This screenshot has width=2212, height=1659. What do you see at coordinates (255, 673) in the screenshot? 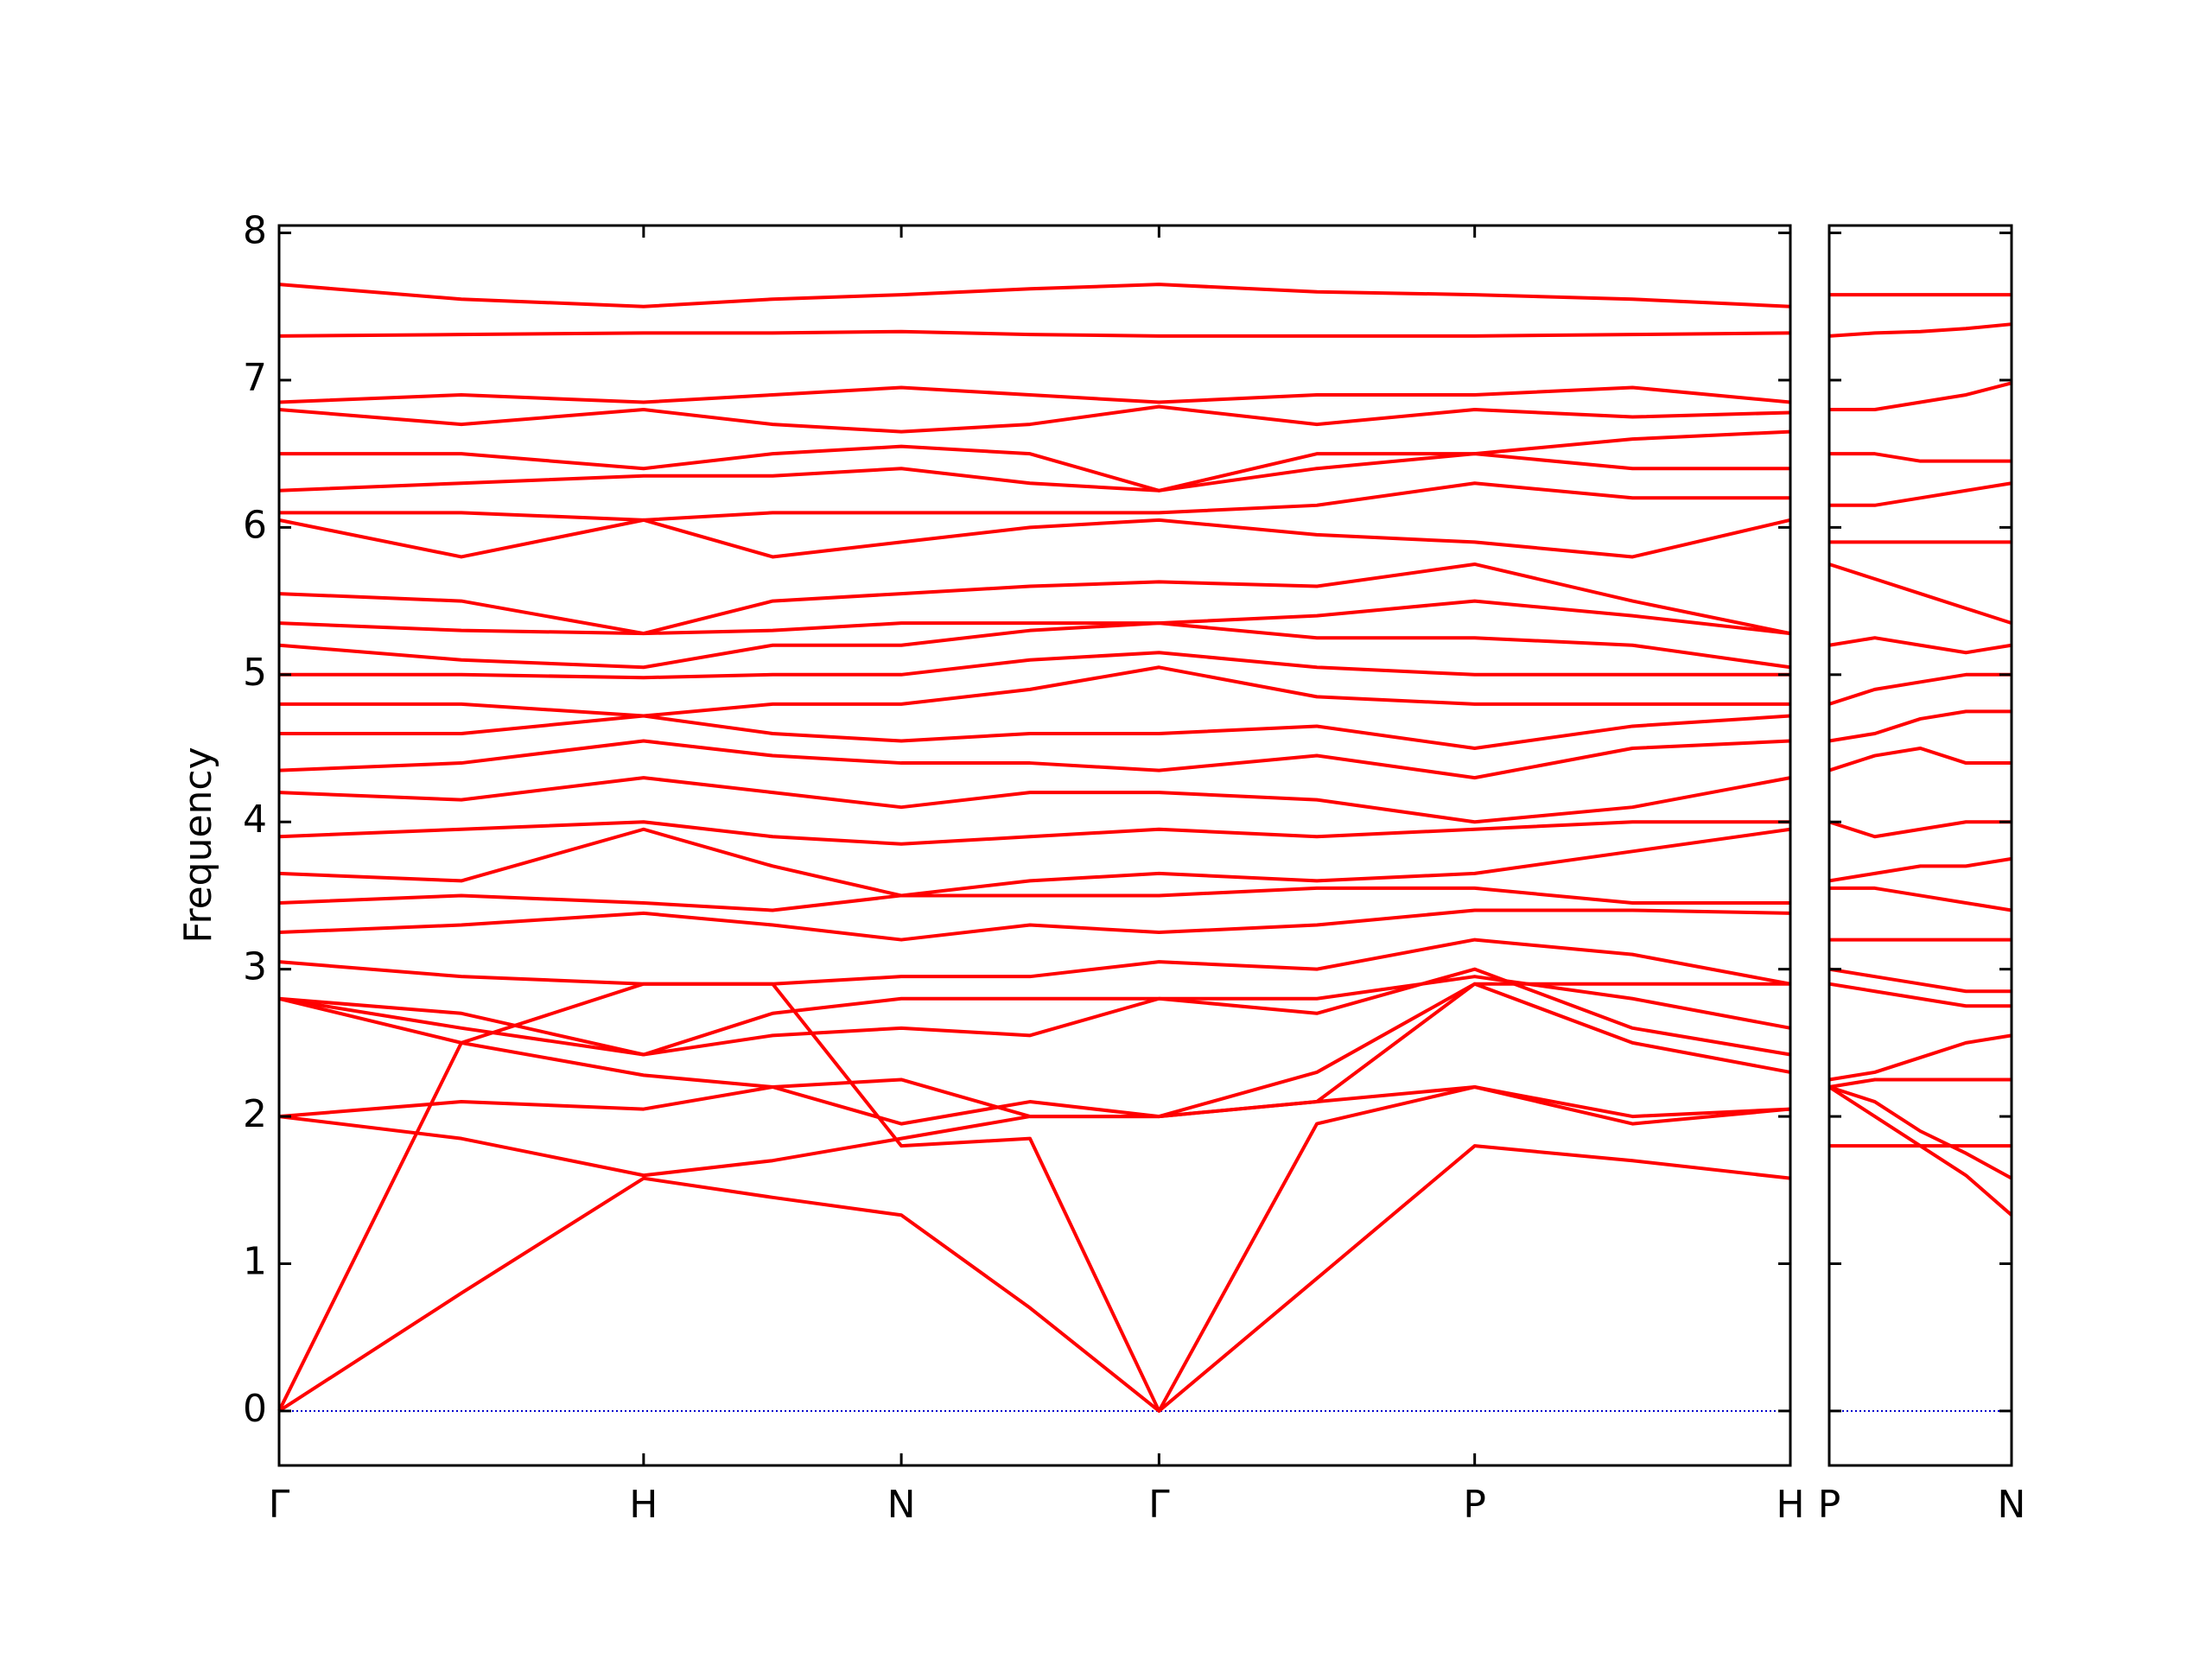
I see `y-tick-label: 5` at bounding box center [255, 673].